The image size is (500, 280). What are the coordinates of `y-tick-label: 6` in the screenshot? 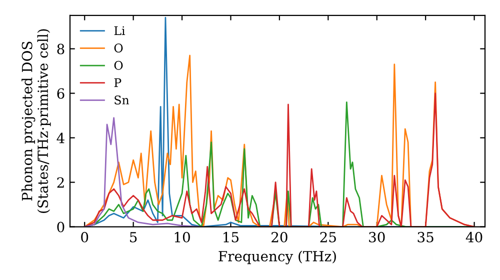 It's located at (60, 93).